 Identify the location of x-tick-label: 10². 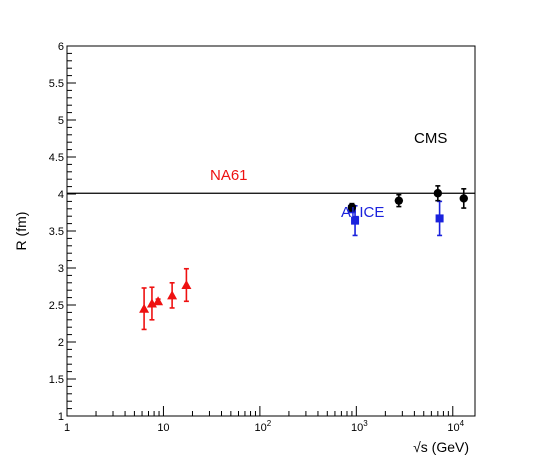
(263, 426).